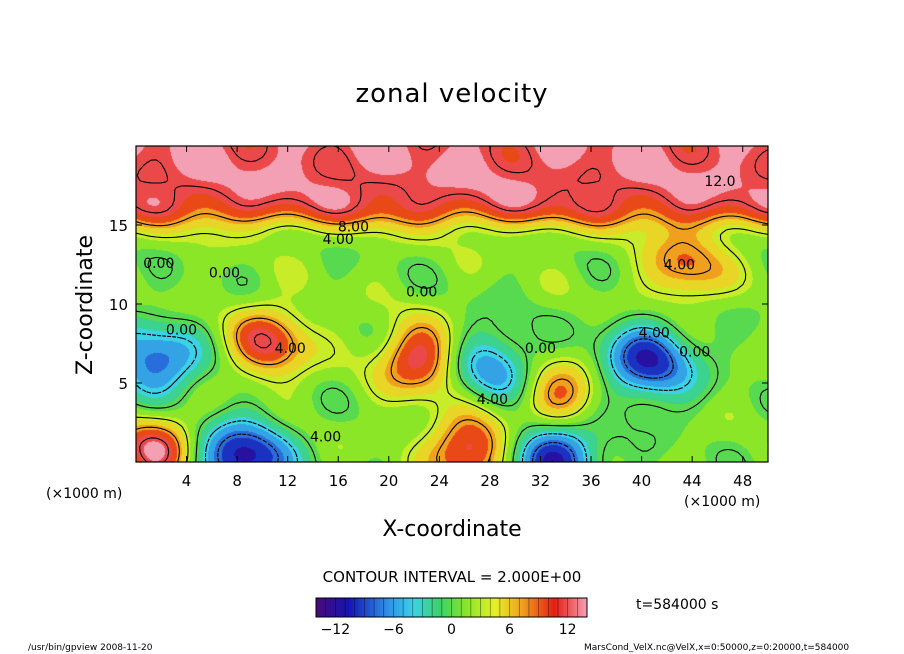 This screenshot has width=904, height=654. Describe the element at coordinates (118, 226) in the screenshot. I see `y-tick-label: 15` at that location.